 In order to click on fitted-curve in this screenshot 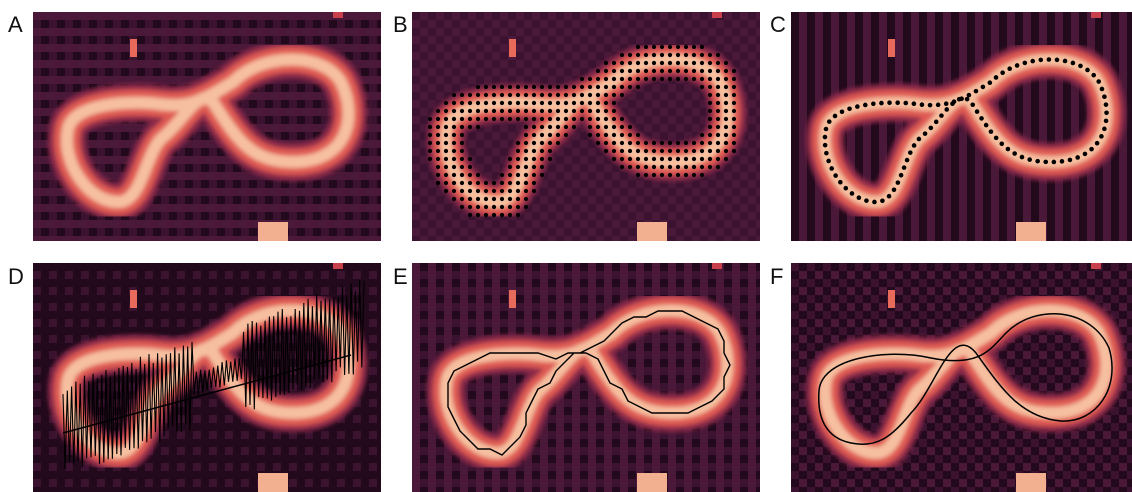, I will do `click(965, 378)`.